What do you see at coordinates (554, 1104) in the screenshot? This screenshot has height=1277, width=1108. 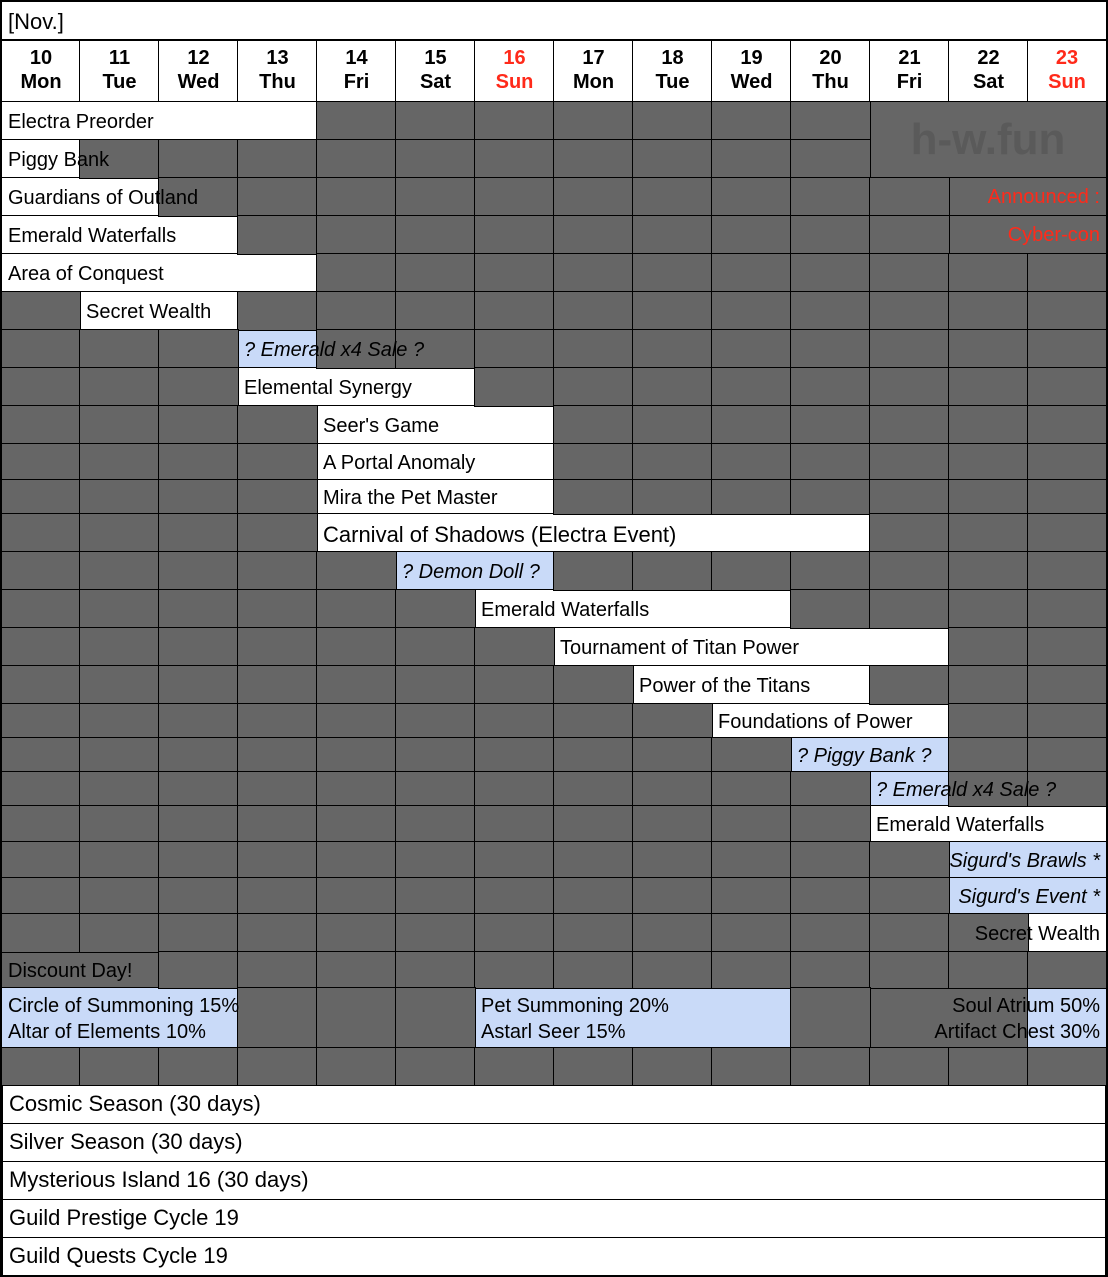 I see `season-row: Cosmic Season (30 days)` at bounding box center [554, 1104].